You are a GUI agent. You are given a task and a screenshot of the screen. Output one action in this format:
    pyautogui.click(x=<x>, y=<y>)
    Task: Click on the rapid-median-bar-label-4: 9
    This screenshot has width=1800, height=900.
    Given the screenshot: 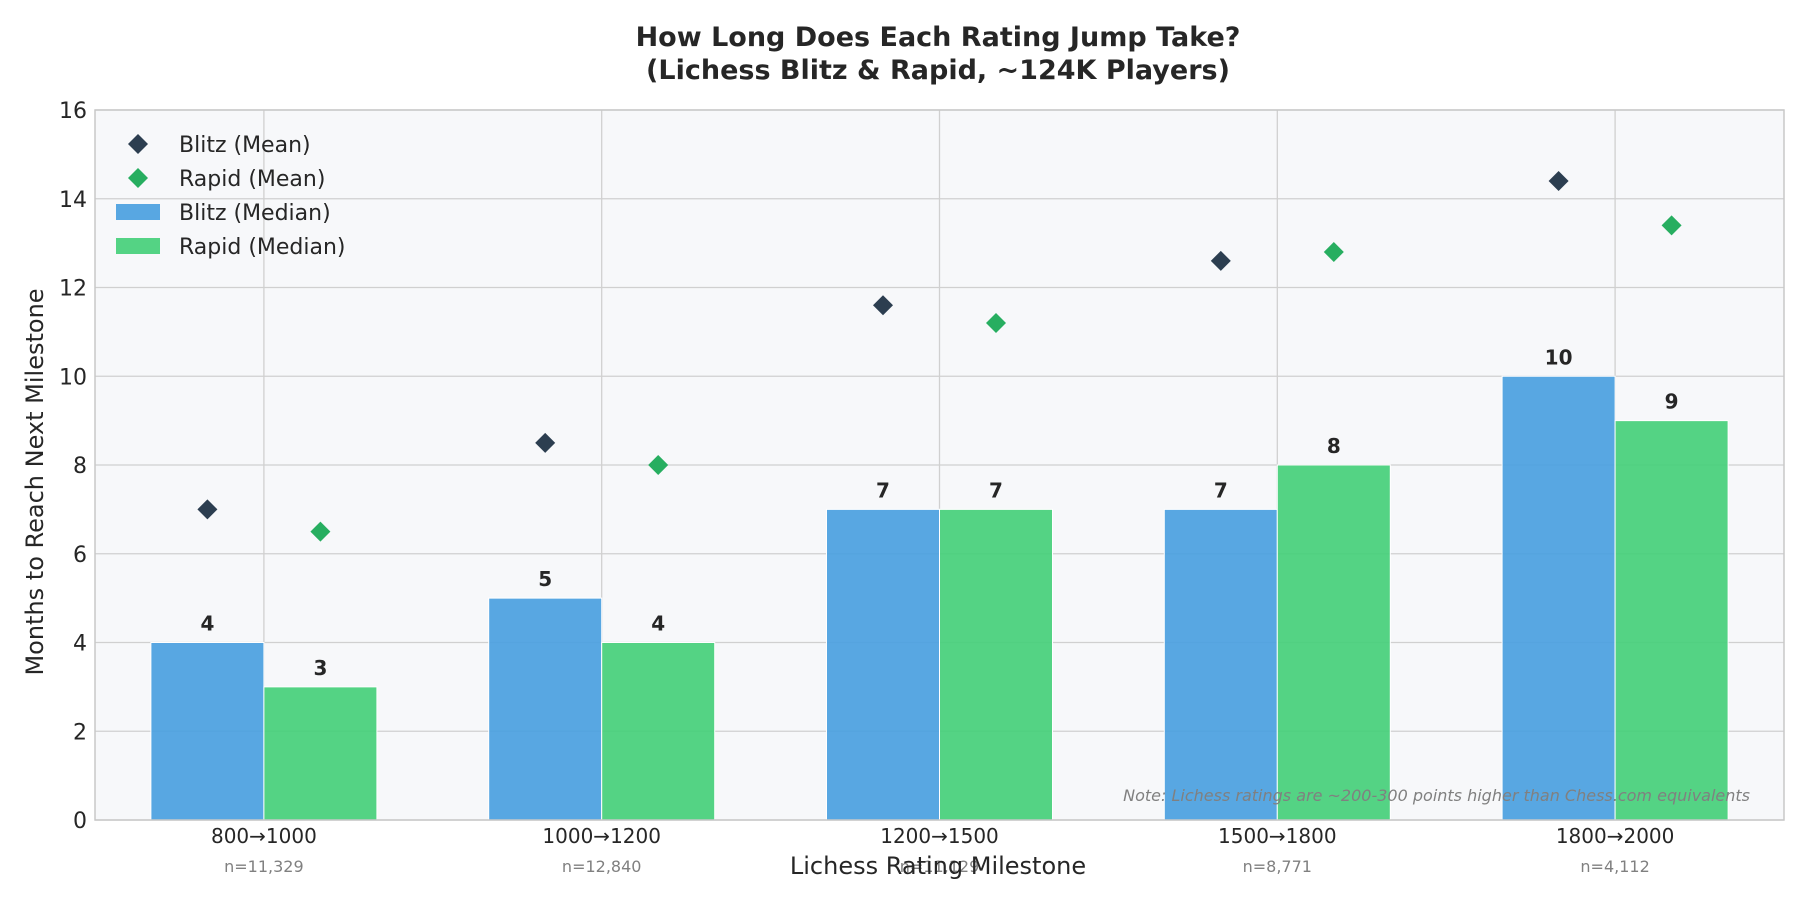 What is the action you would take?
    pyautogui.click(x=1672, y=402)
    